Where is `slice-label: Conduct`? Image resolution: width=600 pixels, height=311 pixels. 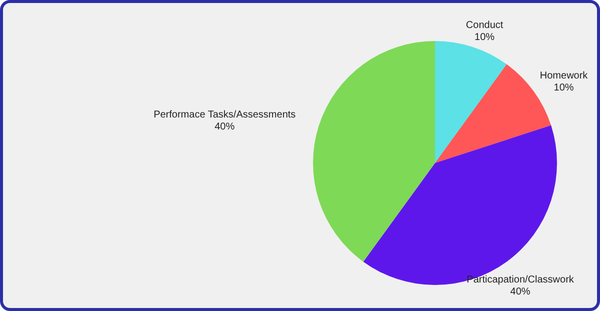 slice-label: Conduct is located at coordinates (485, 25).